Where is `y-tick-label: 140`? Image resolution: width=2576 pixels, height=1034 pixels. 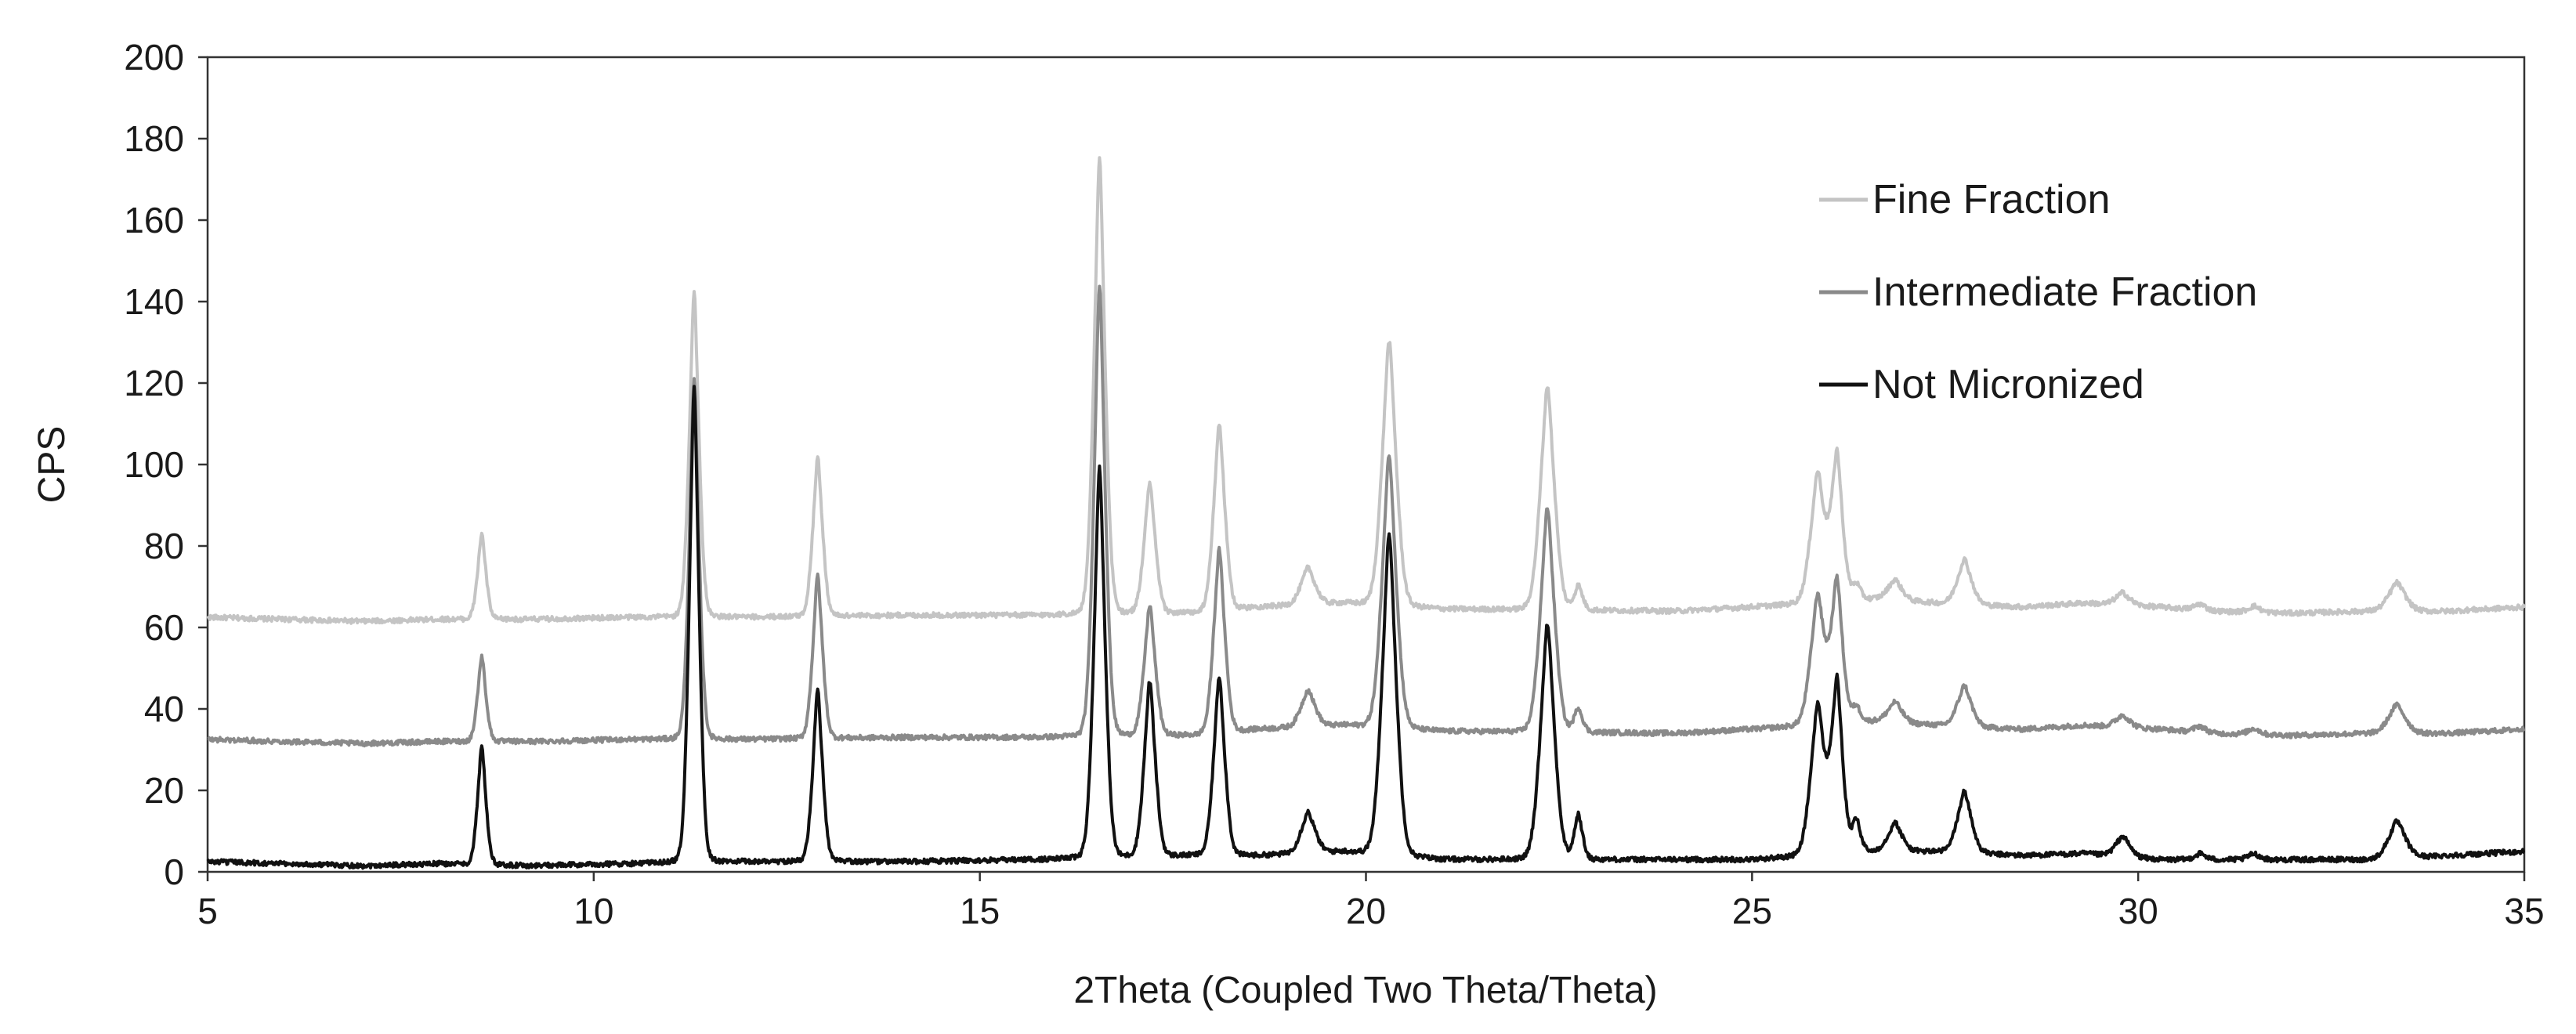
y-tick-label: 140 is located at coordinates (154, 301).